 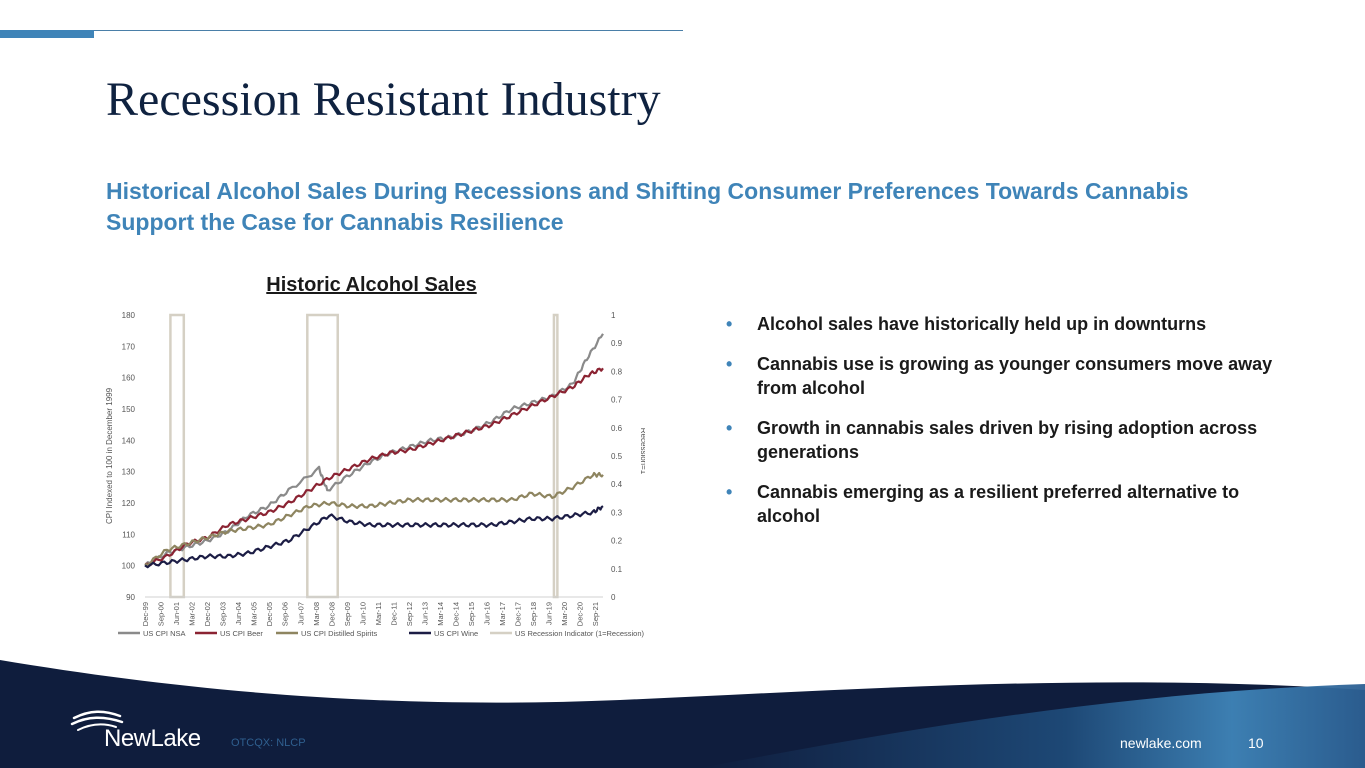 What do you see at coordinates (339, 633) in the screenshot?
I see `legend-label: US CPI Distilled Spirits` at bounding box center [339, 633].